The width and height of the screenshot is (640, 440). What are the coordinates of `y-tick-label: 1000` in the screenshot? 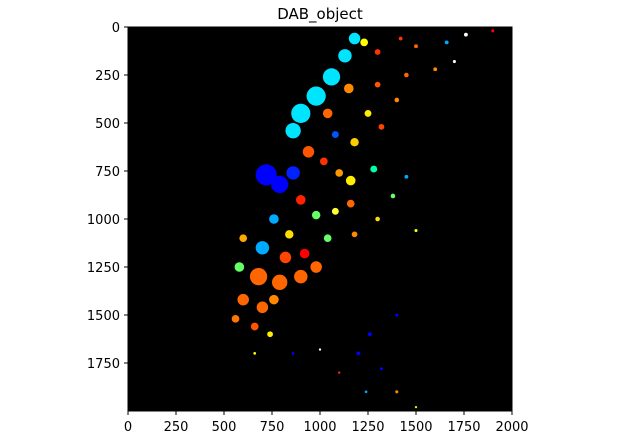 It's located at (103, 220).